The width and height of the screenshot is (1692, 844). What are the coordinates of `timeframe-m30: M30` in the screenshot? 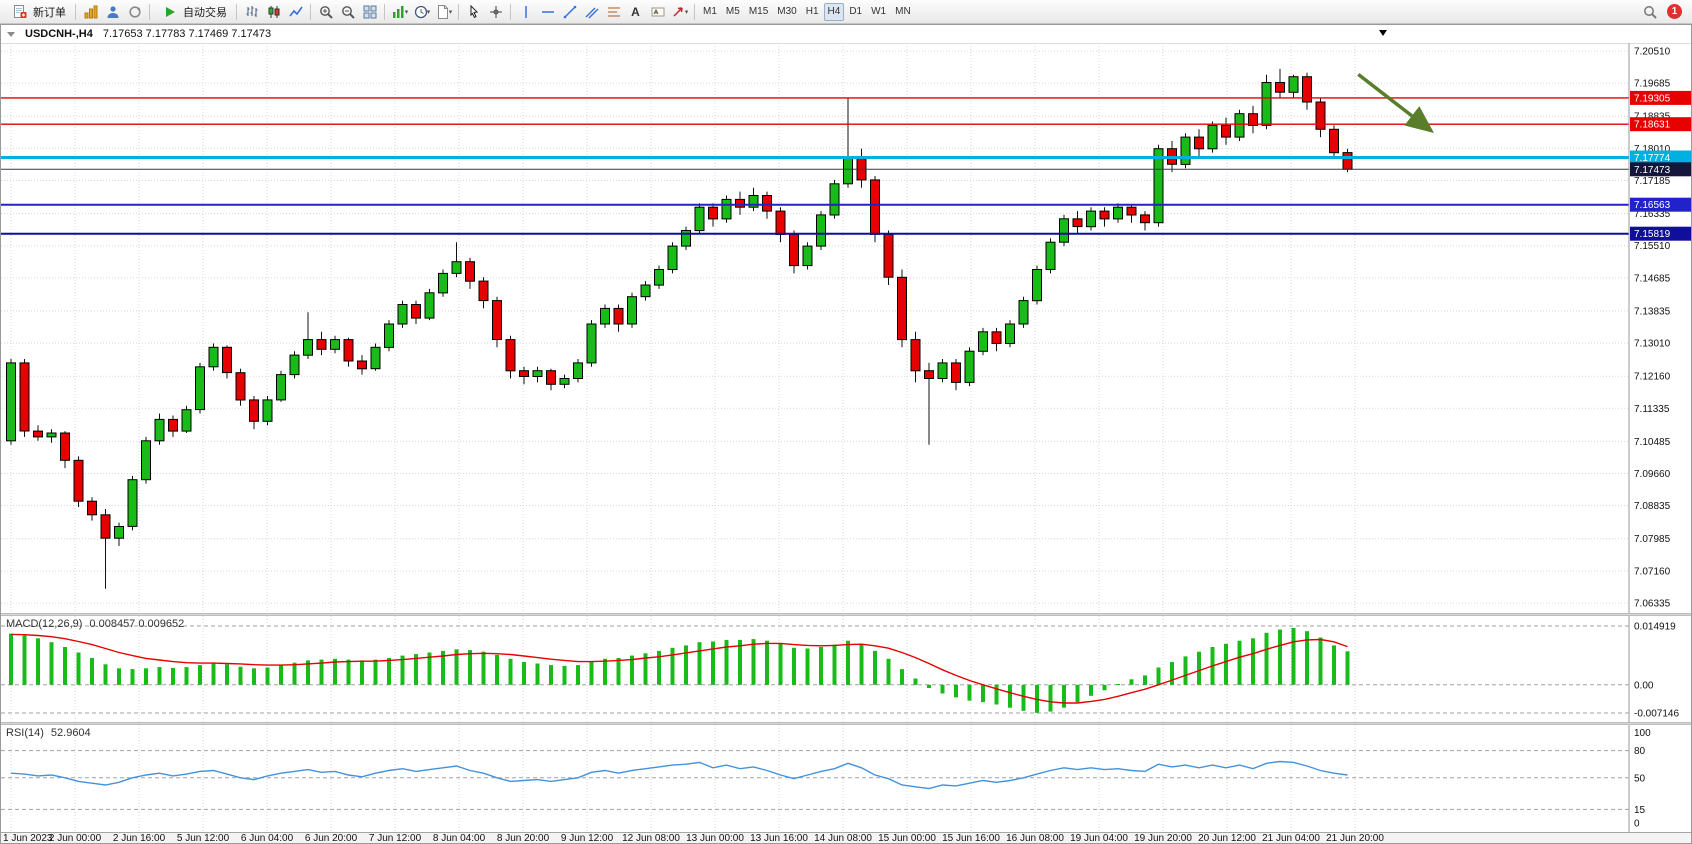 It's located at (786, 12).